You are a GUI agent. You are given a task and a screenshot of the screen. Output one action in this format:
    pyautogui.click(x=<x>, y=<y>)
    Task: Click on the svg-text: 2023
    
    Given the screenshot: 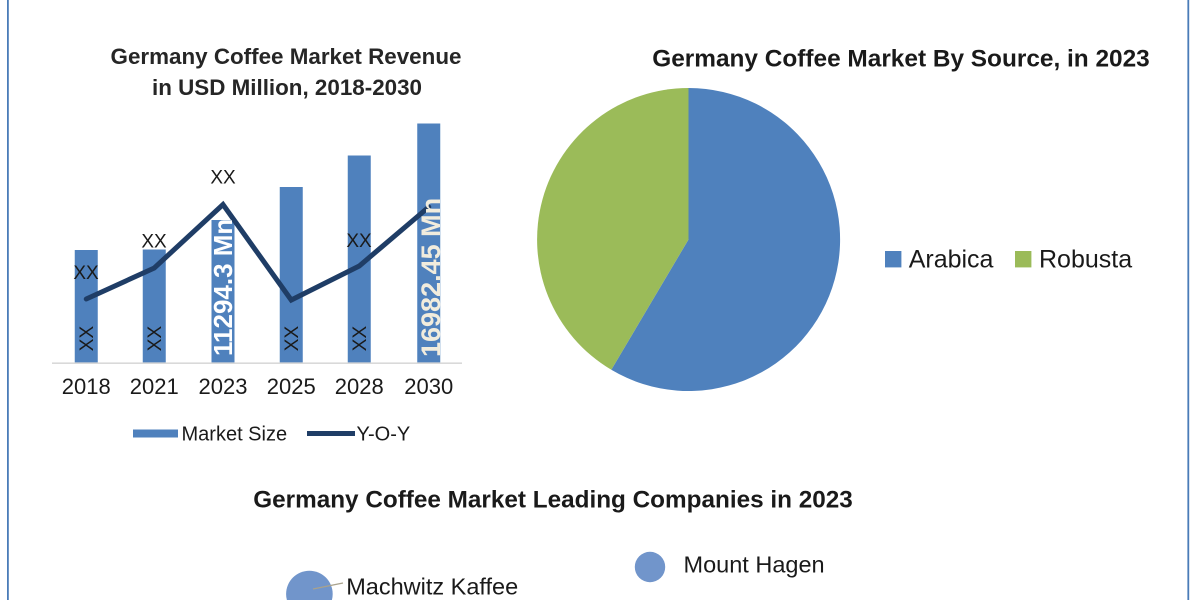 What is the action you would take?
    pyautogui.click(x=223, y=386)
    